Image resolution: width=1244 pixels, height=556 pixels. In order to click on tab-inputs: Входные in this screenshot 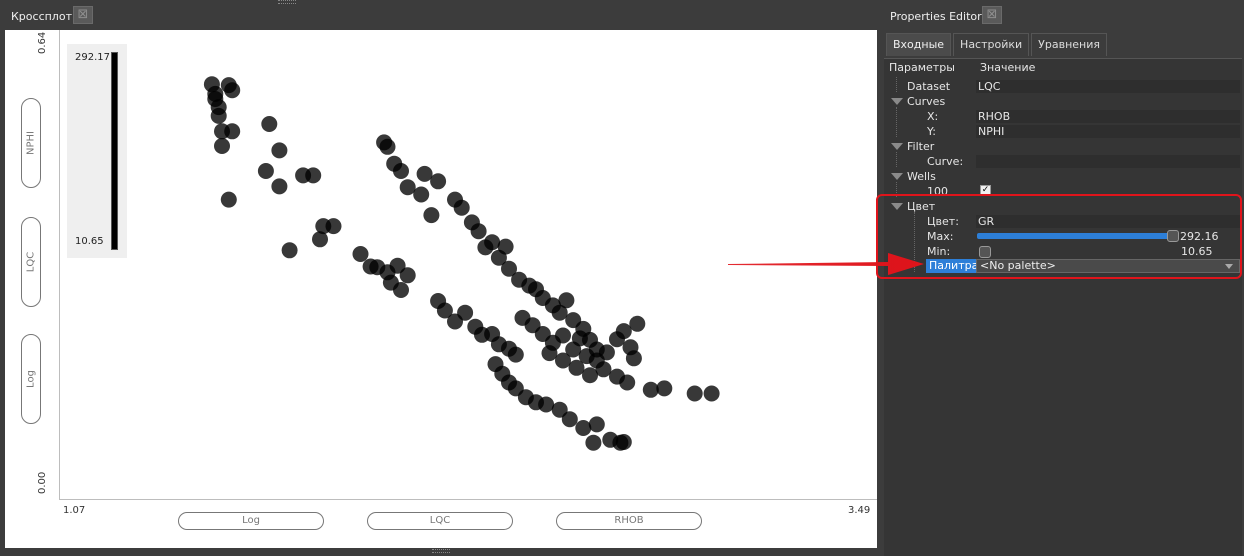, I will do `click(919, 44)`.